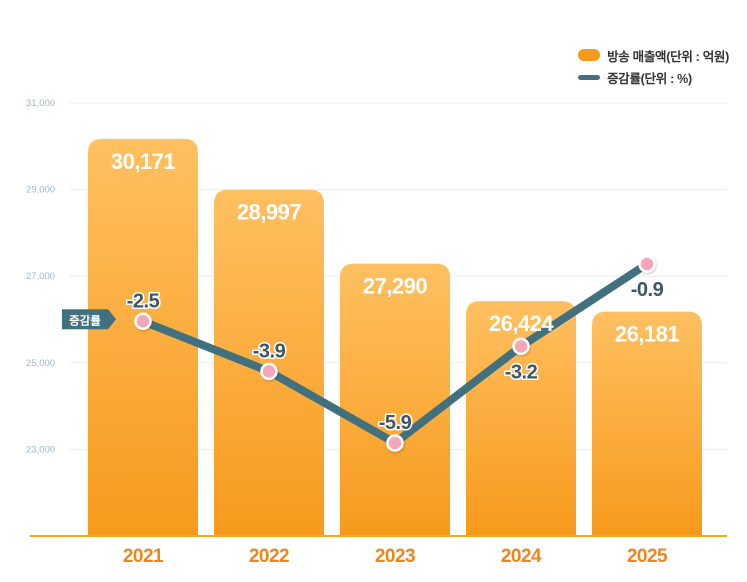  I want to click on line-value-label: -0.9, so click(647, 290).